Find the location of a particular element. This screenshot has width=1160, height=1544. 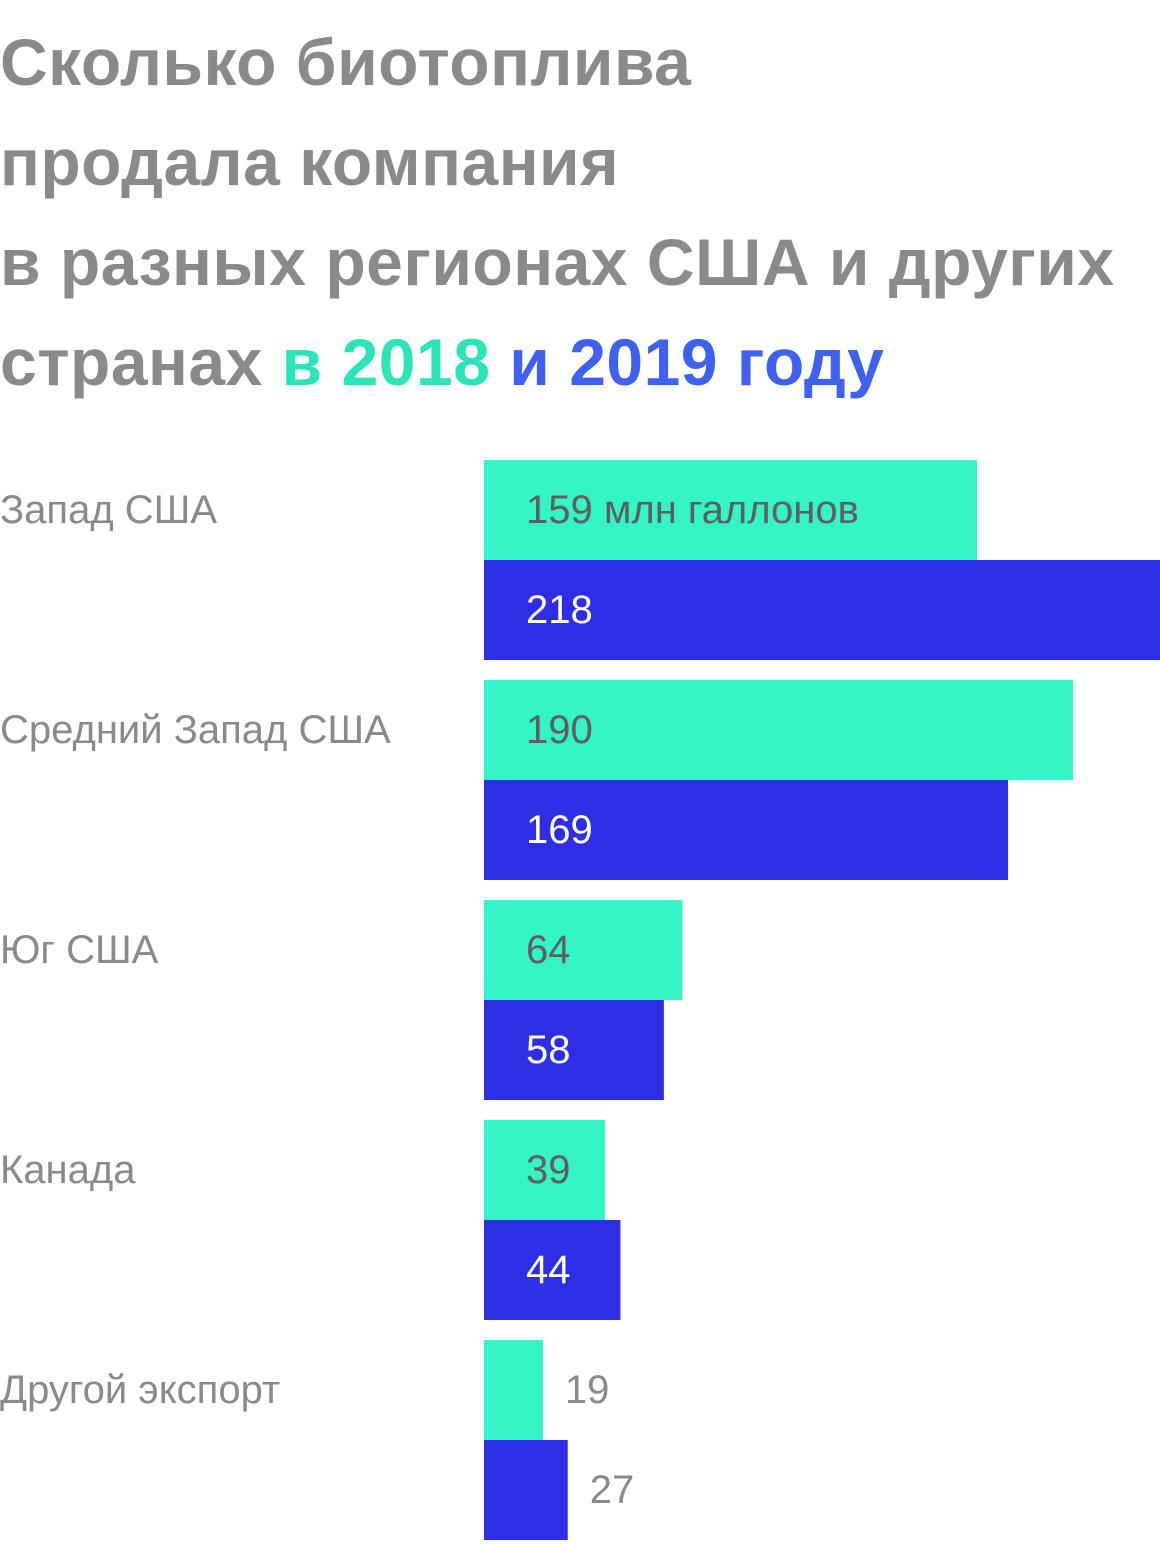

title-legend-2019: и 2019 году is located at coordinates (696, 362).